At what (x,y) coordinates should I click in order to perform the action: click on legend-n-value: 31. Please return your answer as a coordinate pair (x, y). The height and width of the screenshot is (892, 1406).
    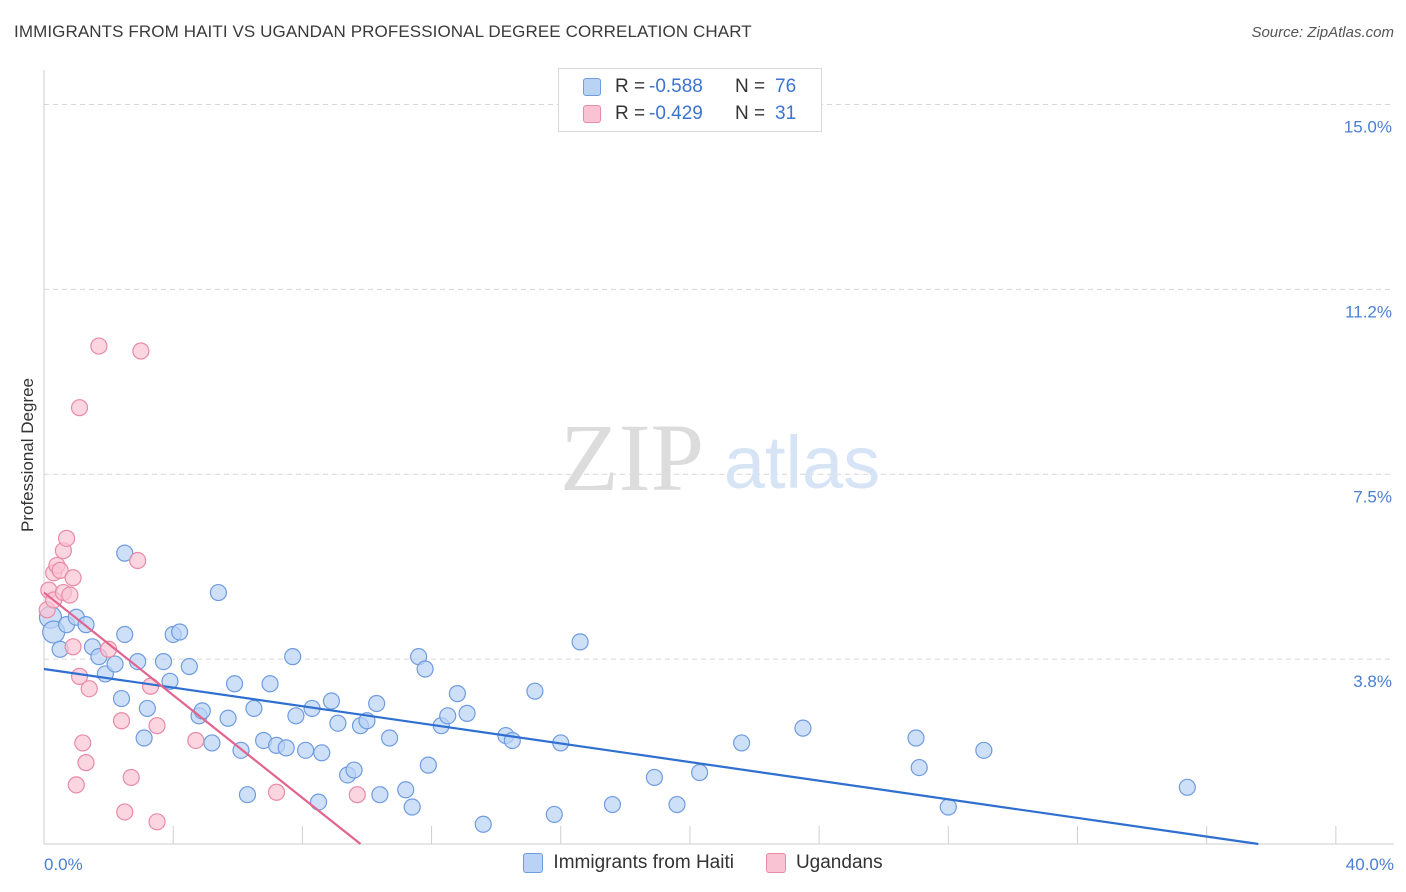
    Looking at the image, I should click on (786, 113).